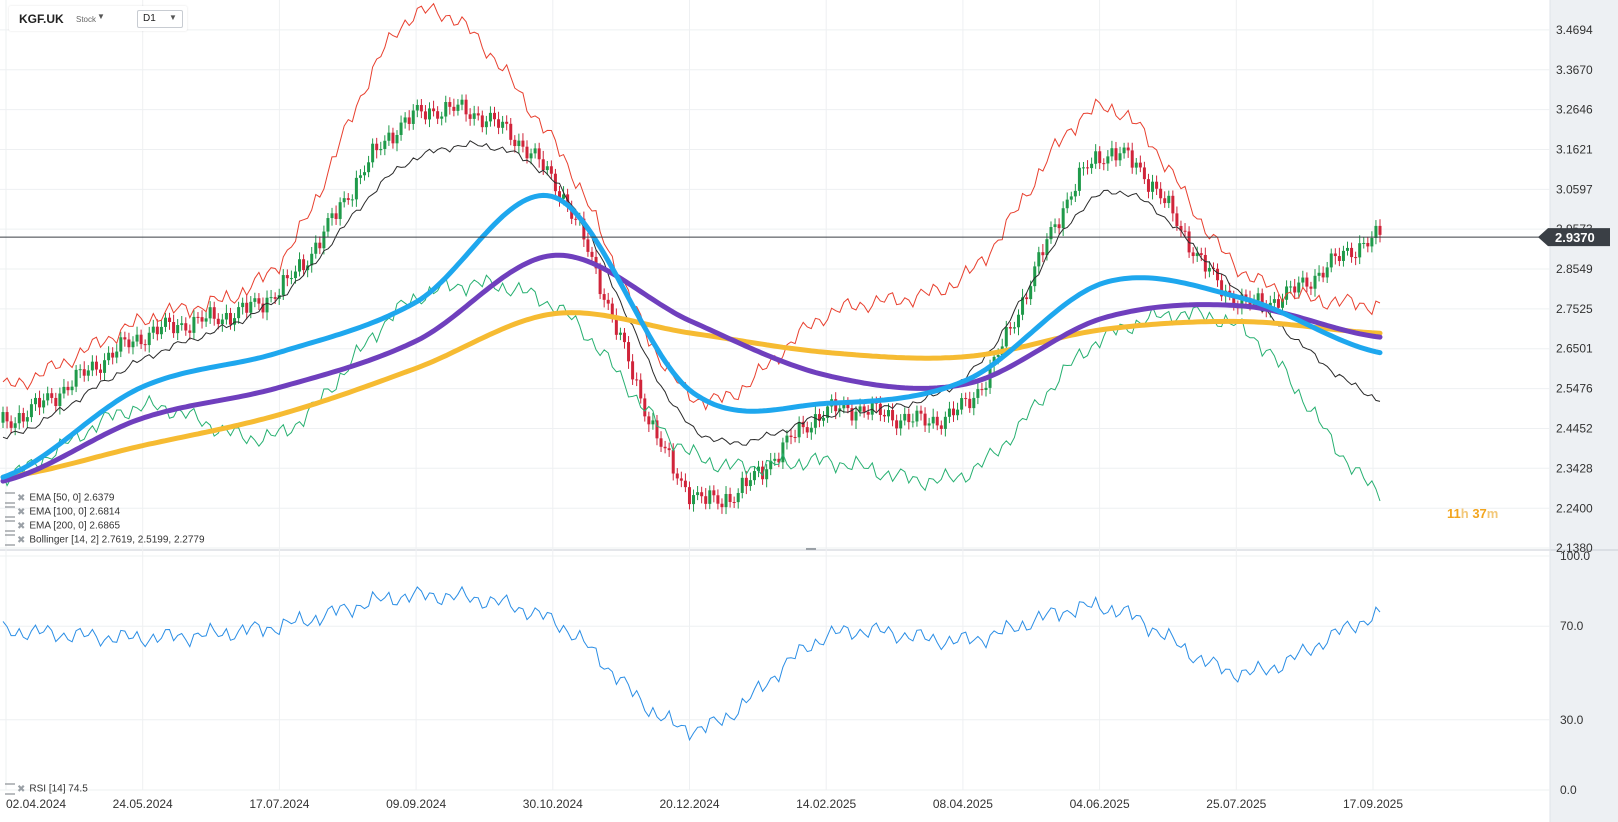  What do you see at coordinates (811, 549) in the screenshot?
I see `panel-resize-handle` at bounding box center [811, 549].